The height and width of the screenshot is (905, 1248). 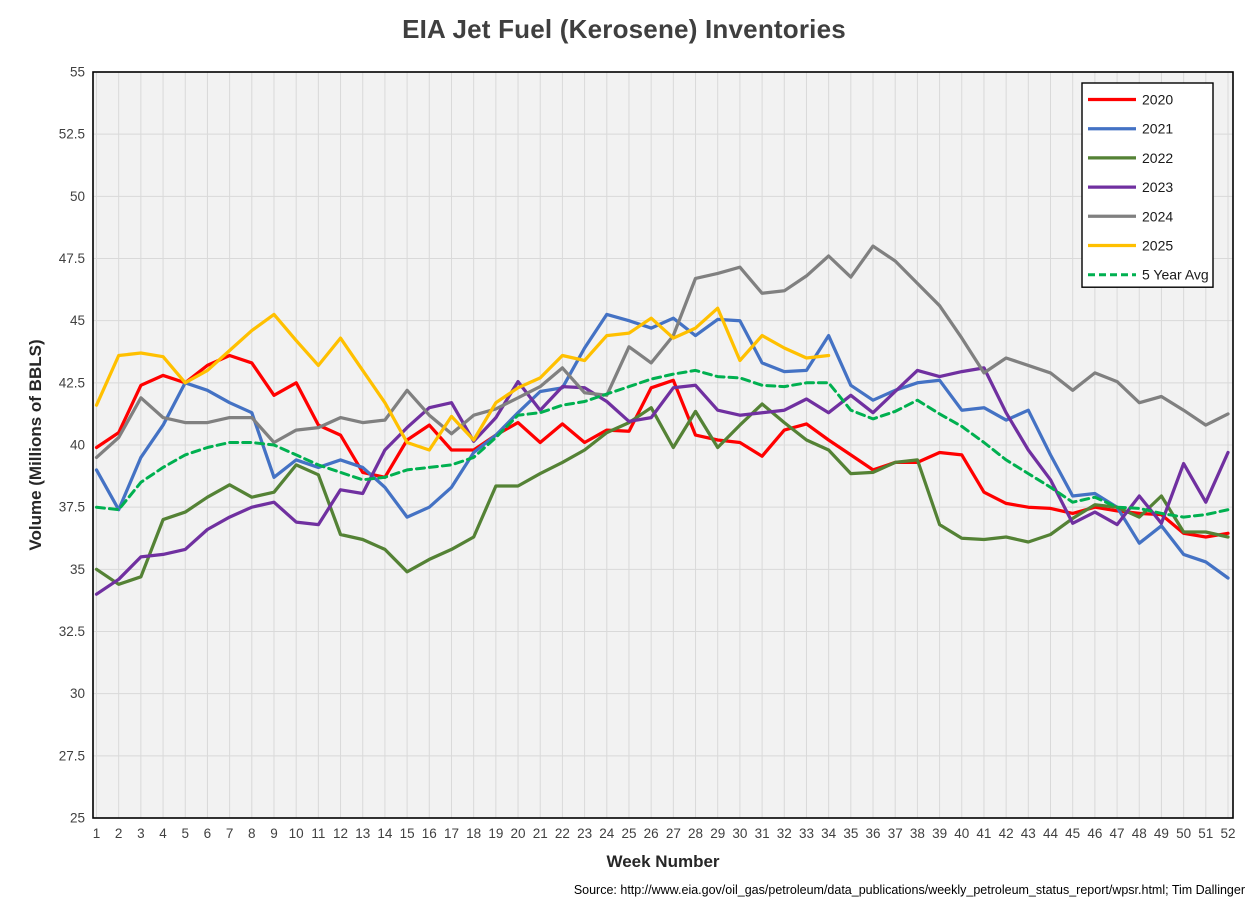 What do you see at coordinates (739, 833) in the screenshot?
I see `x-tick-label: 30` at bounding box center [739, 833].